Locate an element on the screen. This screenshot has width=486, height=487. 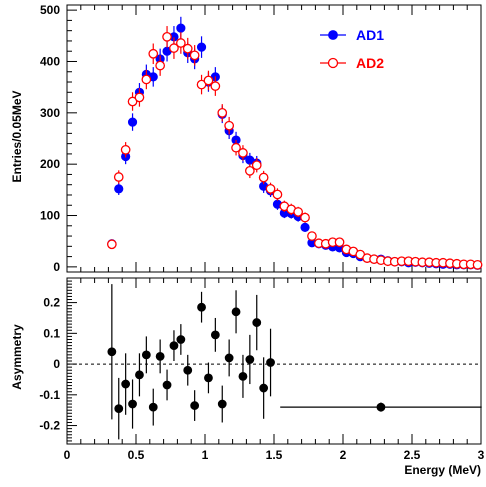
bottom-y-tick-label: -0.2 is located at coordinates (49, 426).